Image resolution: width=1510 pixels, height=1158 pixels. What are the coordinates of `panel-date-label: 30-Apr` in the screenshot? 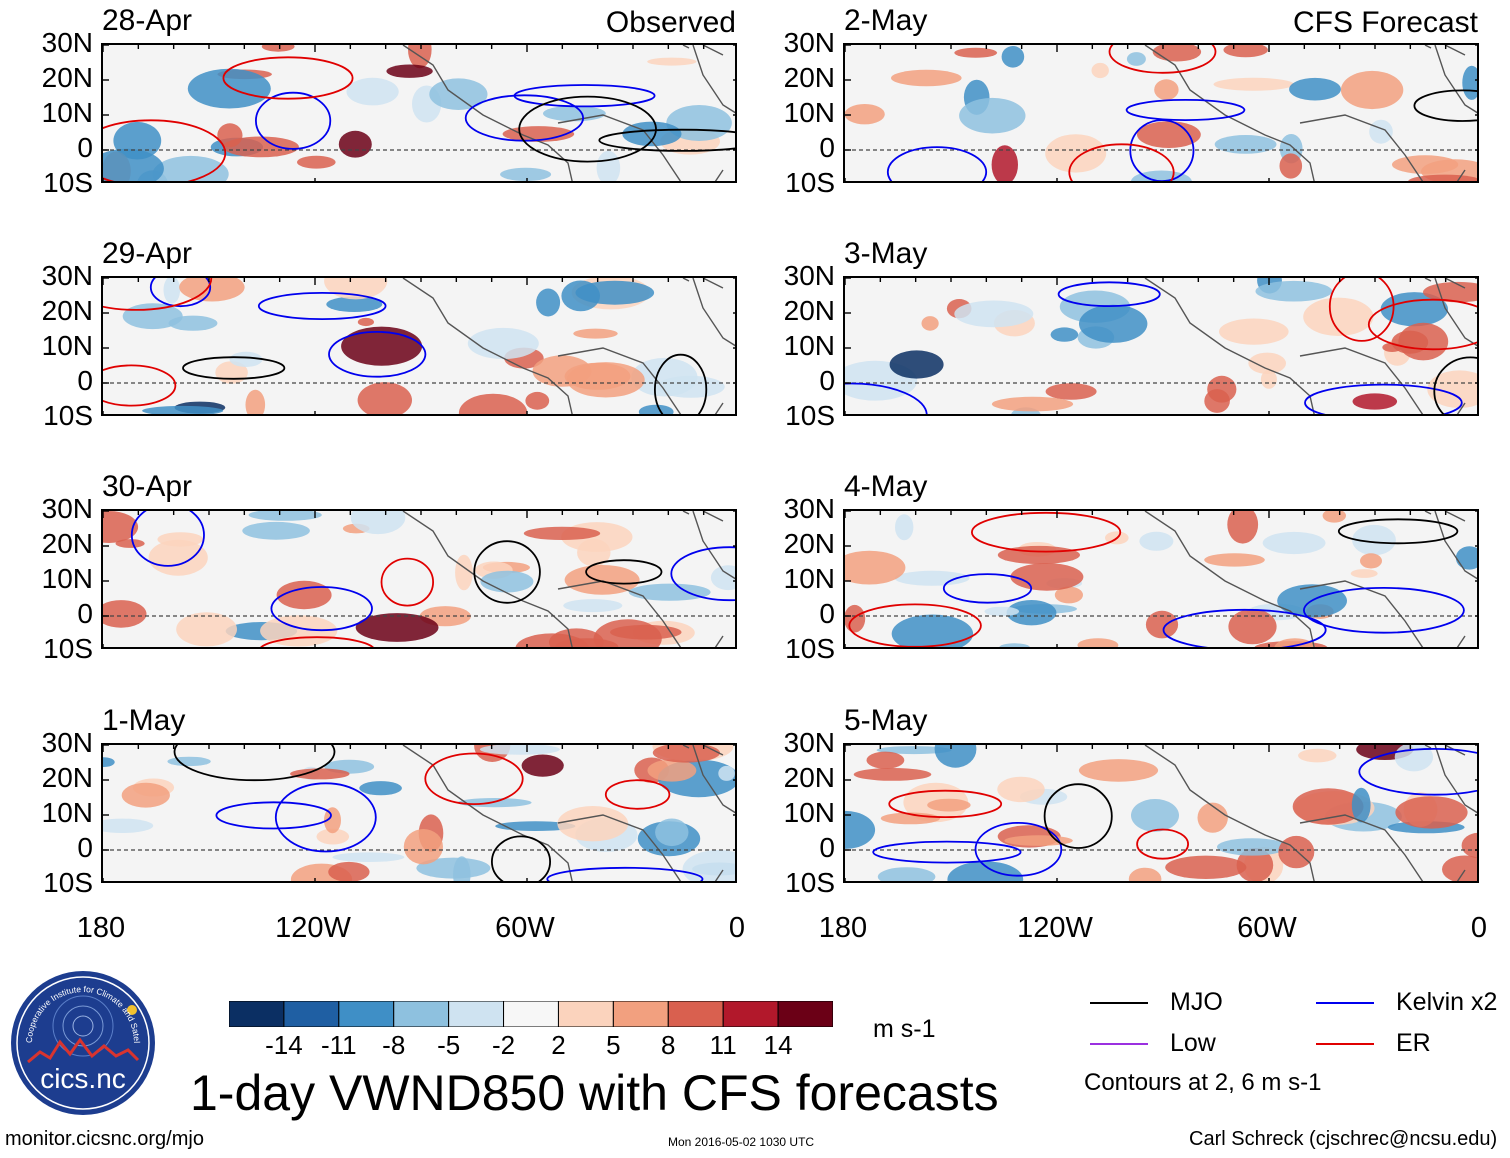 It's located at (147, 486).